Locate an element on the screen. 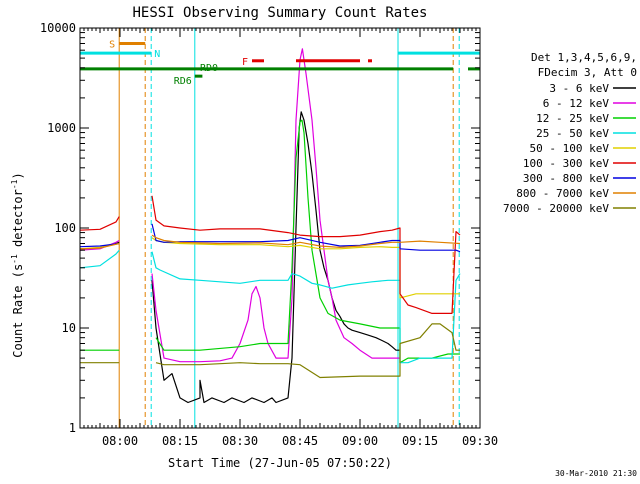 This screenshot has height=484, width=640. legend-label: 7000 - 20000 keV is located at coordinates (556, 208).